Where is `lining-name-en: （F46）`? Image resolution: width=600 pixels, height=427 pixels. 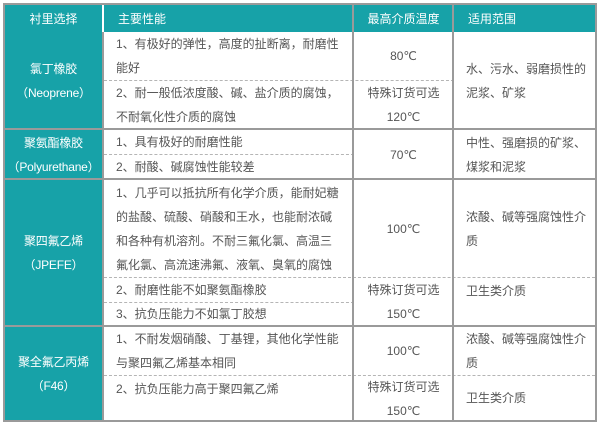
lining-name-en: （F46） is located at coordinates (53, 385).